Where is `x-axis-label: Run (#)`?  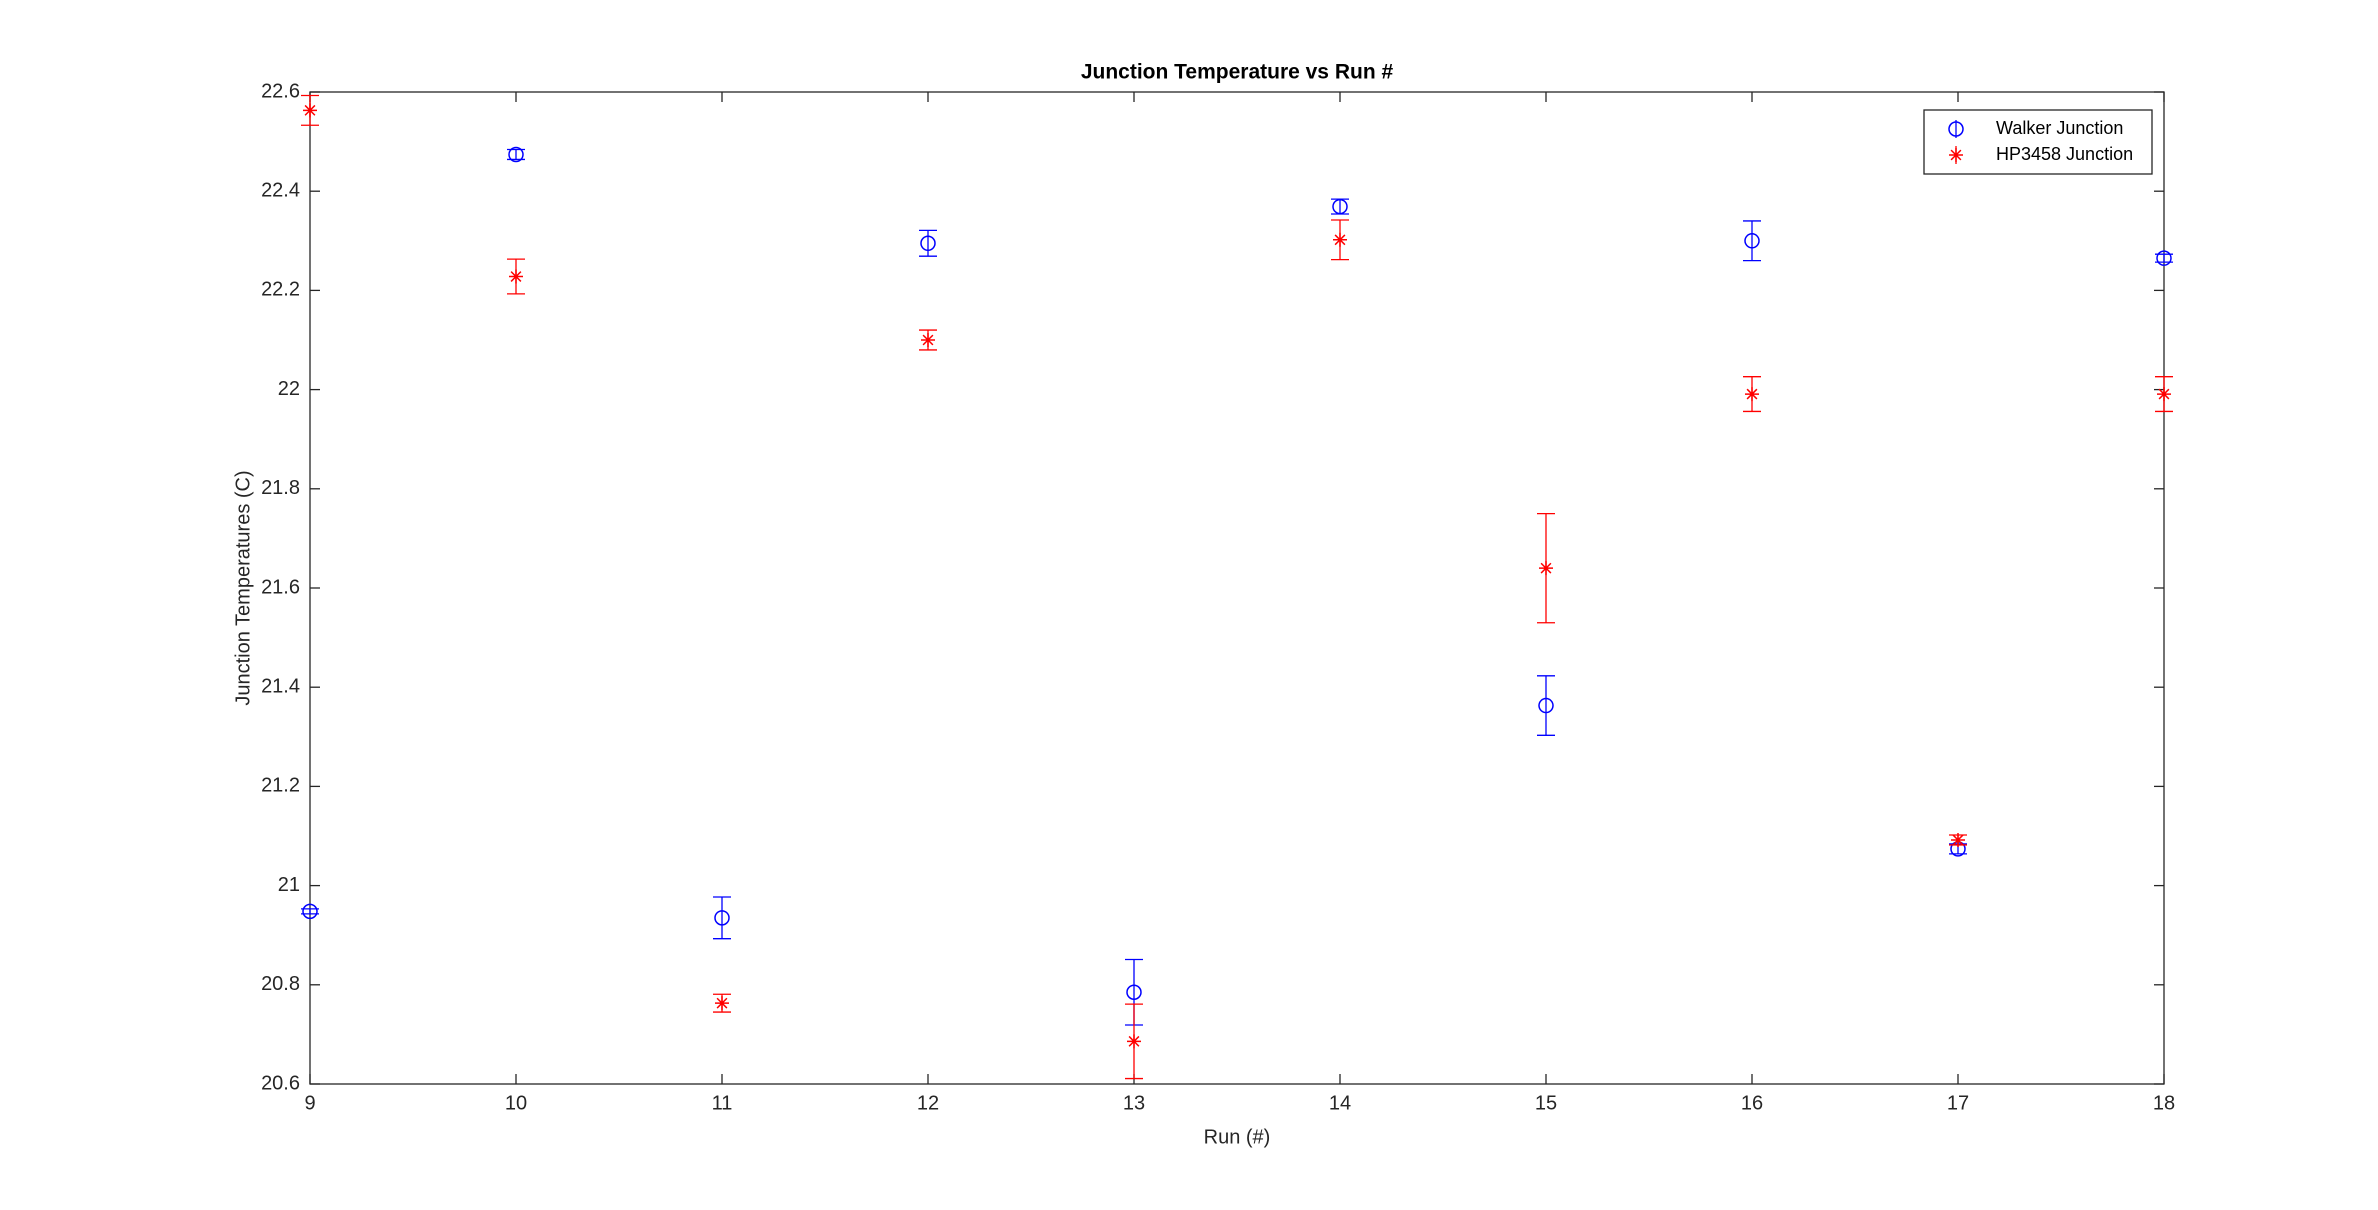
x-axis-label: Run (#) is located at coordinates (1237, 1137).